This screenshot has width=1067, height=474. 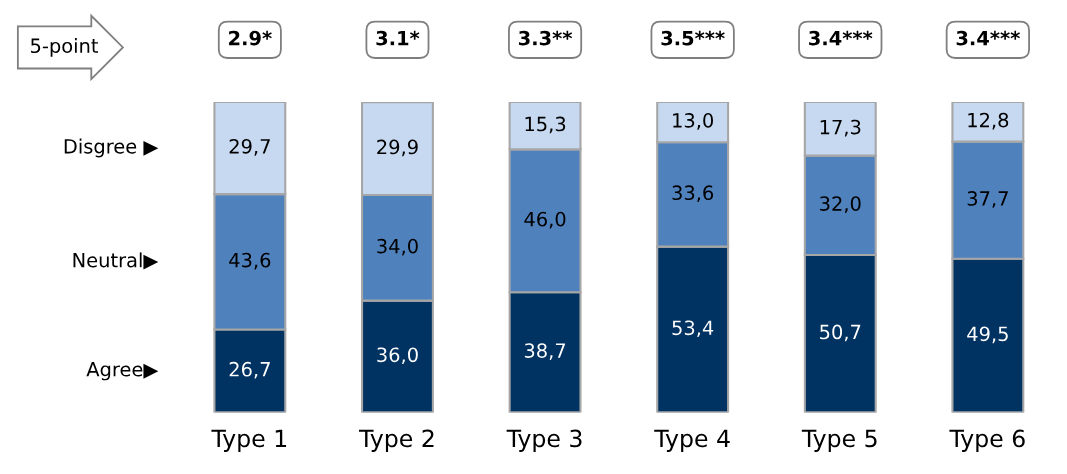 What do you see at coordinates (250, 261) in the screenshot?
I see `data-label: 43,6` at bounding box center [250, 261].